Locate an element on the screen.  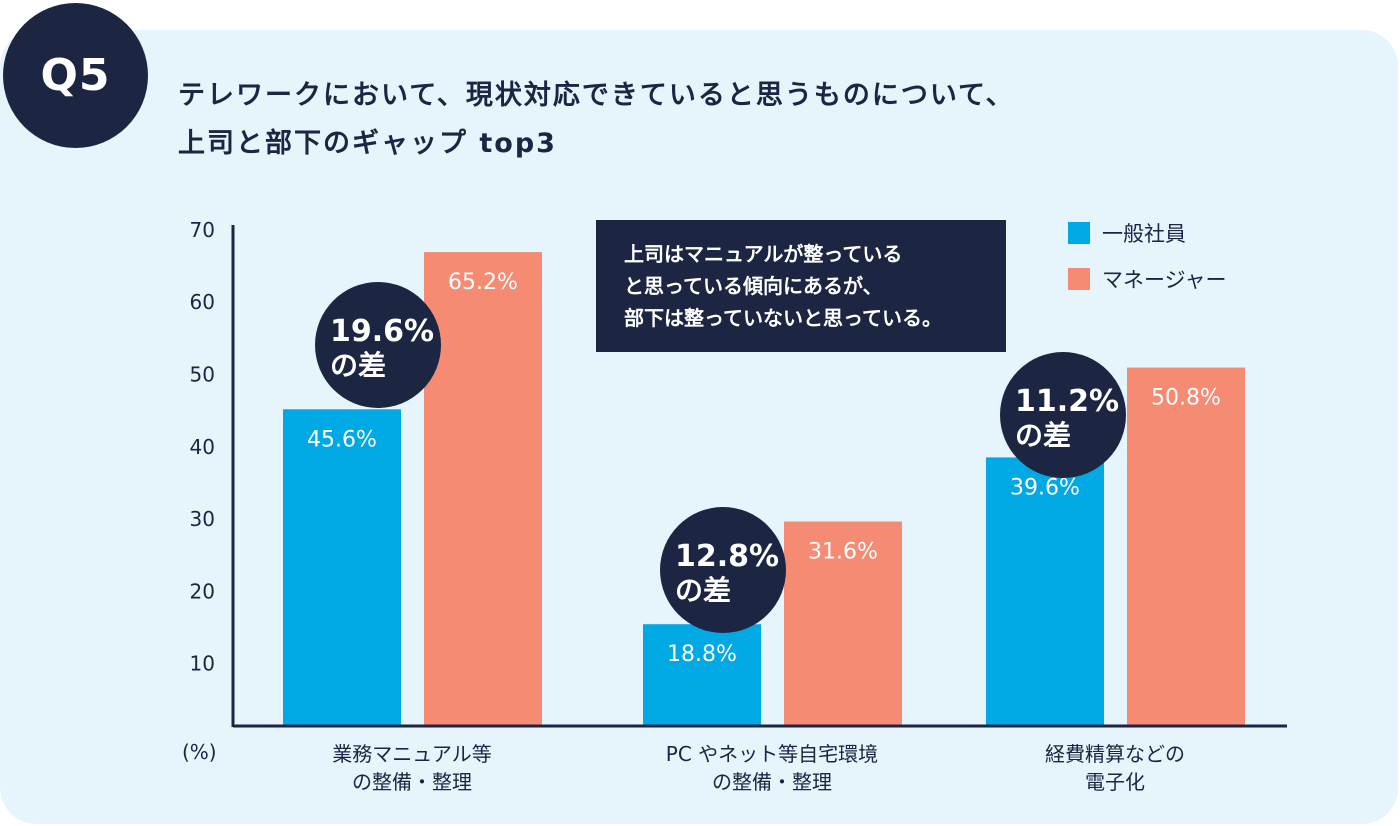
legend: 一般社員 マネージャー is located at coordinates (1147, 256).